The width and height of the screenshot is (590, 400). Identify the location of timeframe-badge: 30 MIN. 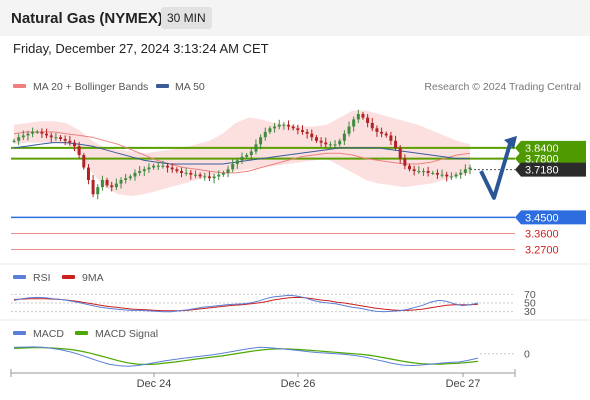
(186, 18).